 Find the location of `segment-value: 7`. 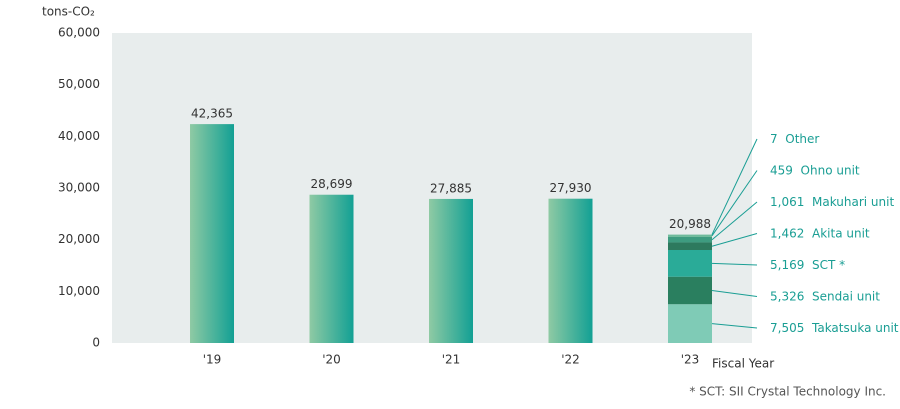

segment-value: 7 is located at coordinates (774, 139).